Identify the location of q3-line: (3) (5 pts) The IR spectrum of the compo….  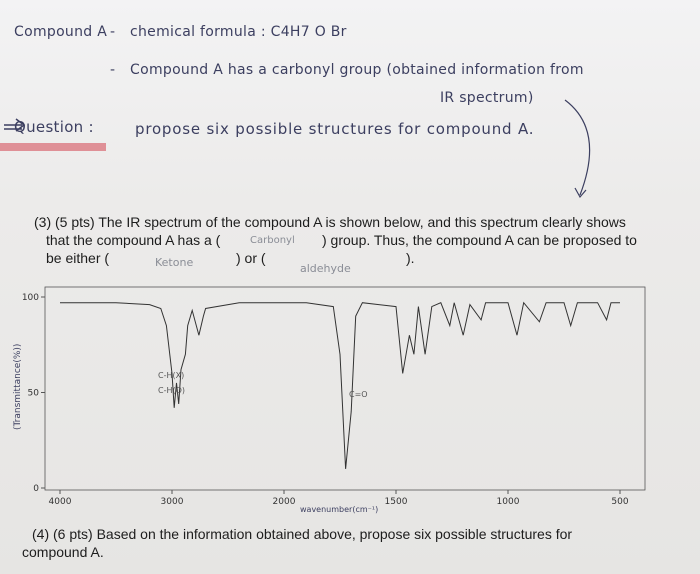
(330, 222).